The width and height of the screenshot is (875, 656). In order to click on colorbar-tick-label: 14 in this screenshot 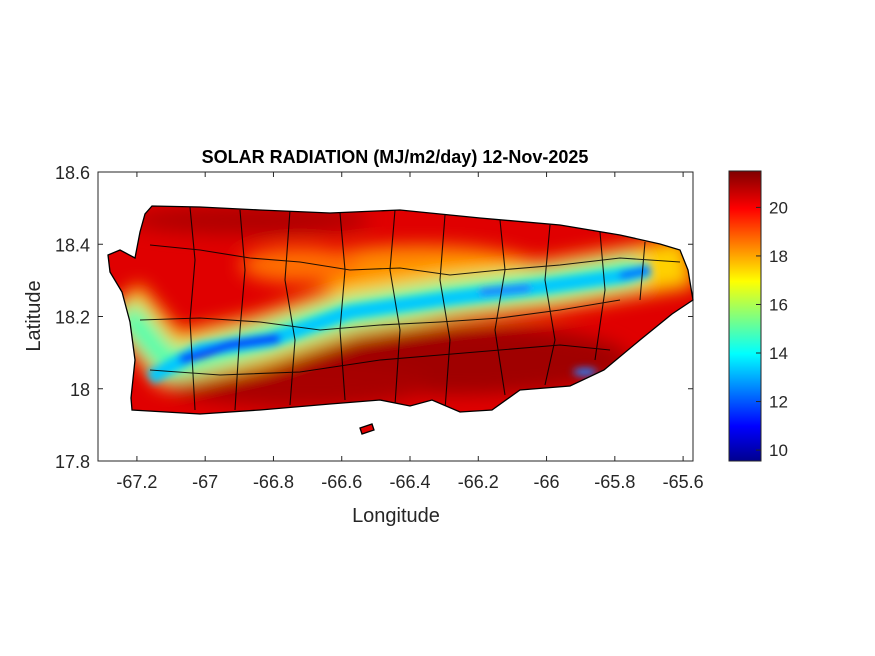, I will do `click(778, 353)`.